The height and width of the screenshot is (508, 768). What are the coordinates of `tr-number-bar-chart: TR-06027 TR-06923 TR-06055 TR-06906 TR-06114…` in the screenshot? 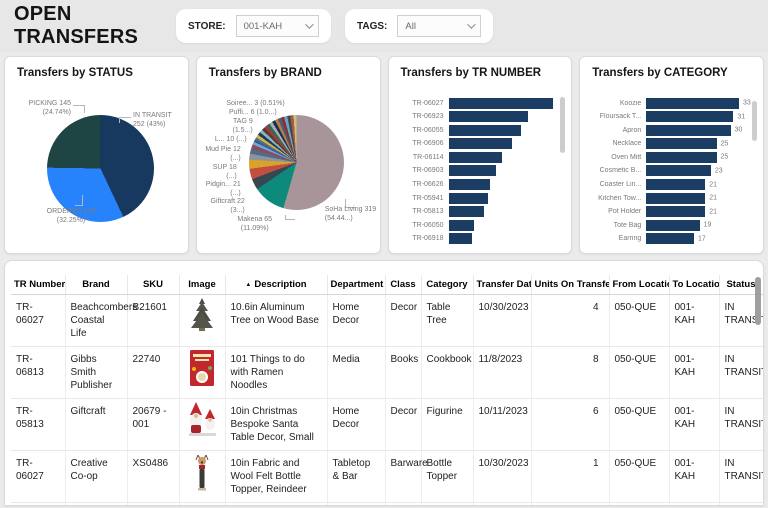 It's located at (476, 171).